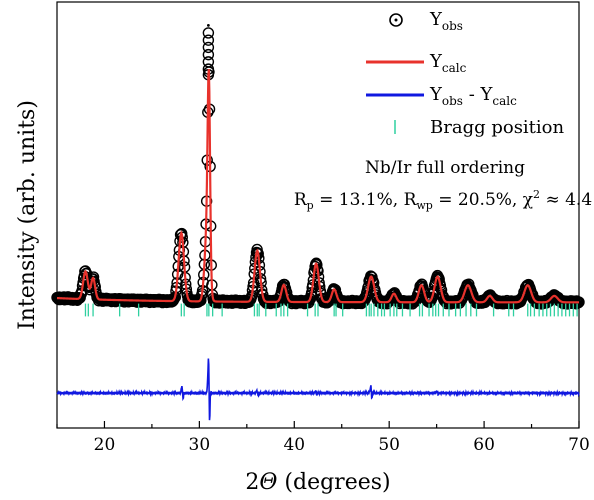 The height and width of the screenshot is (500, 594). I want to click on x-axis-label-prefix: 2, so click(252, 482).